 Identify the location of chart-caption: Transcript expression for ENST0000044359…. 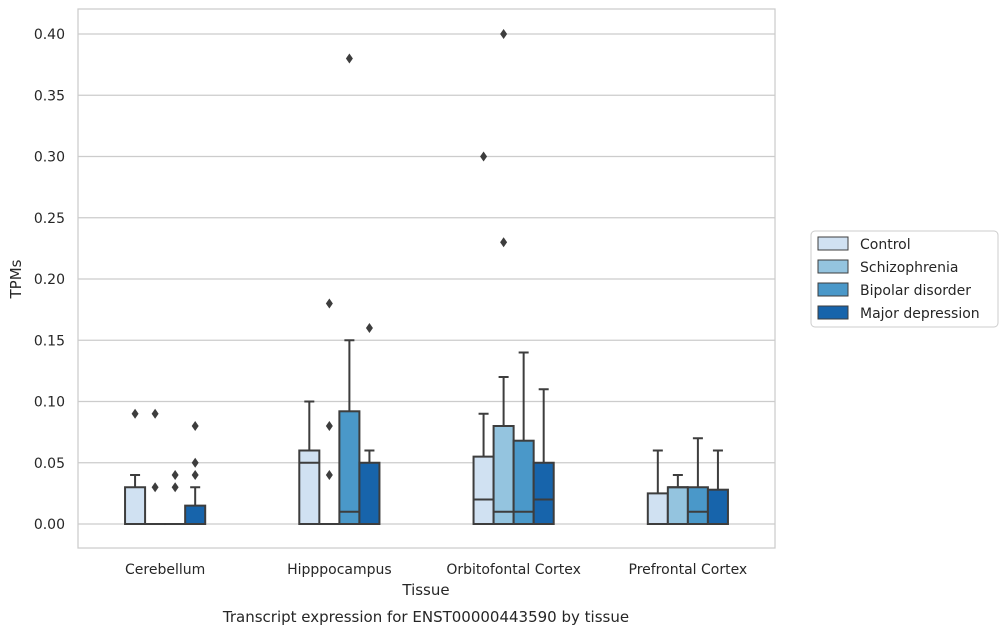
(425, 617).